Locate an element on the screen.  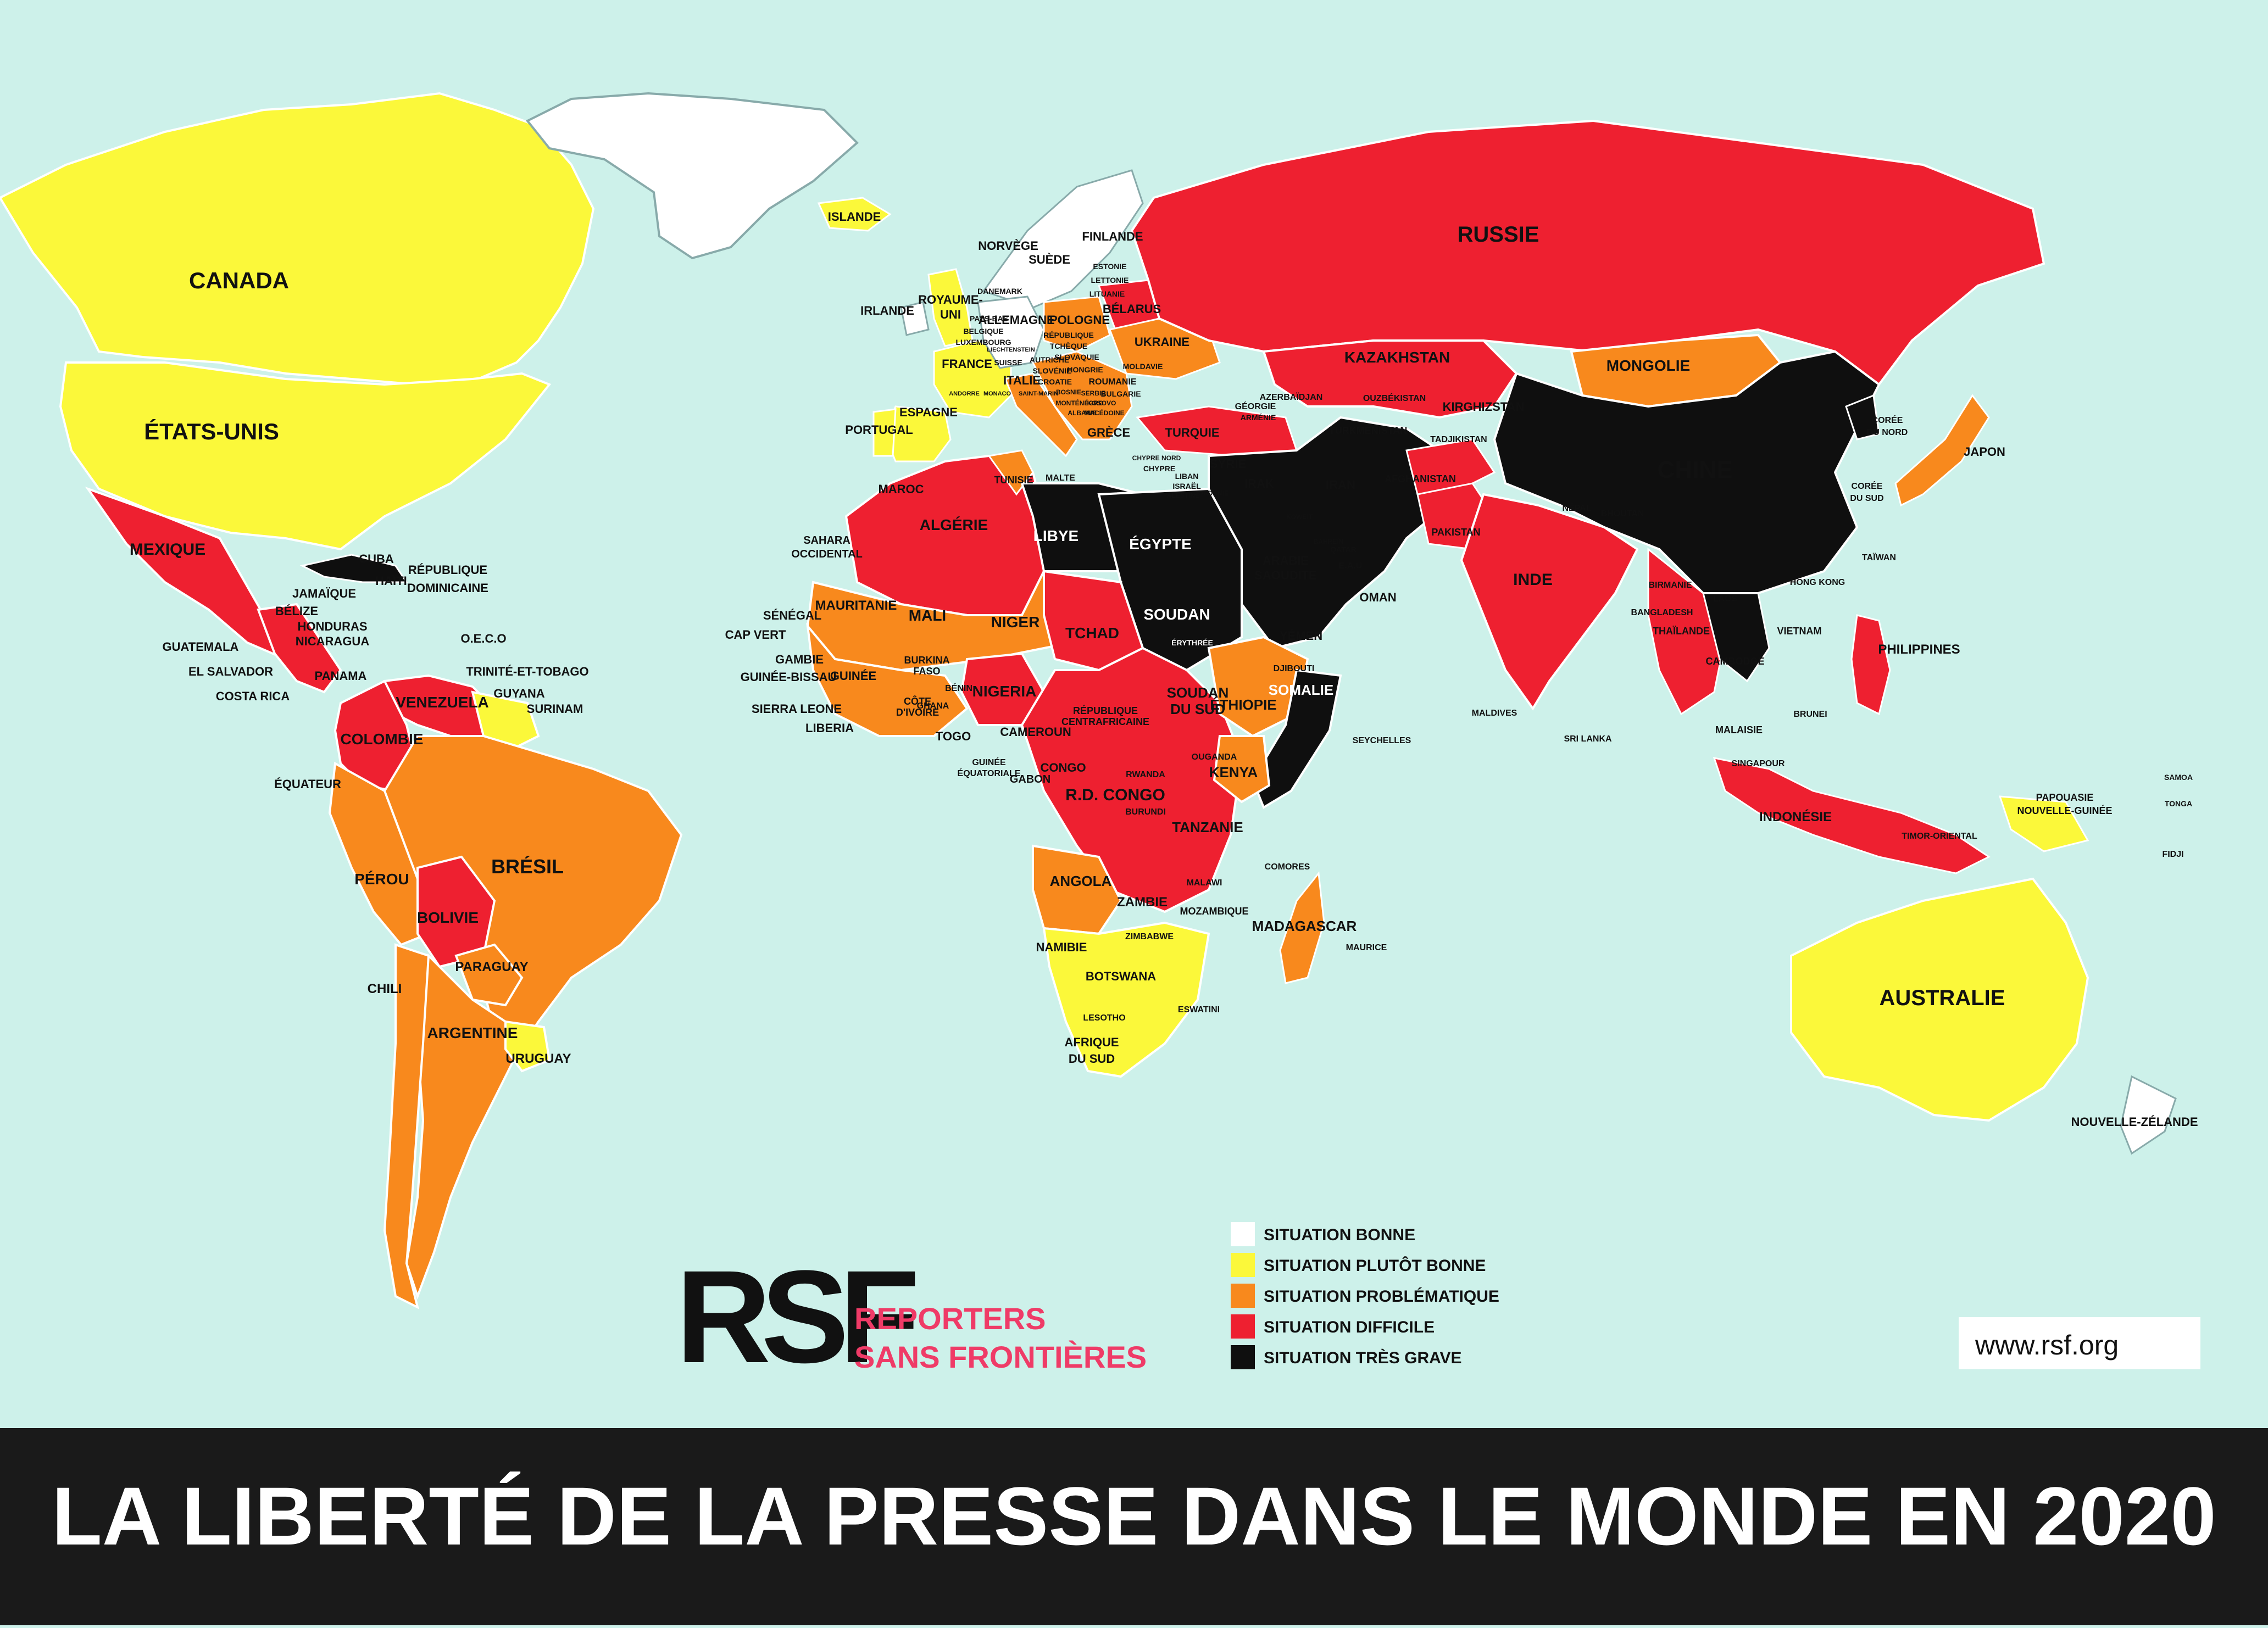
country-label: CHYPRE is located at coordinates (1159, 468).